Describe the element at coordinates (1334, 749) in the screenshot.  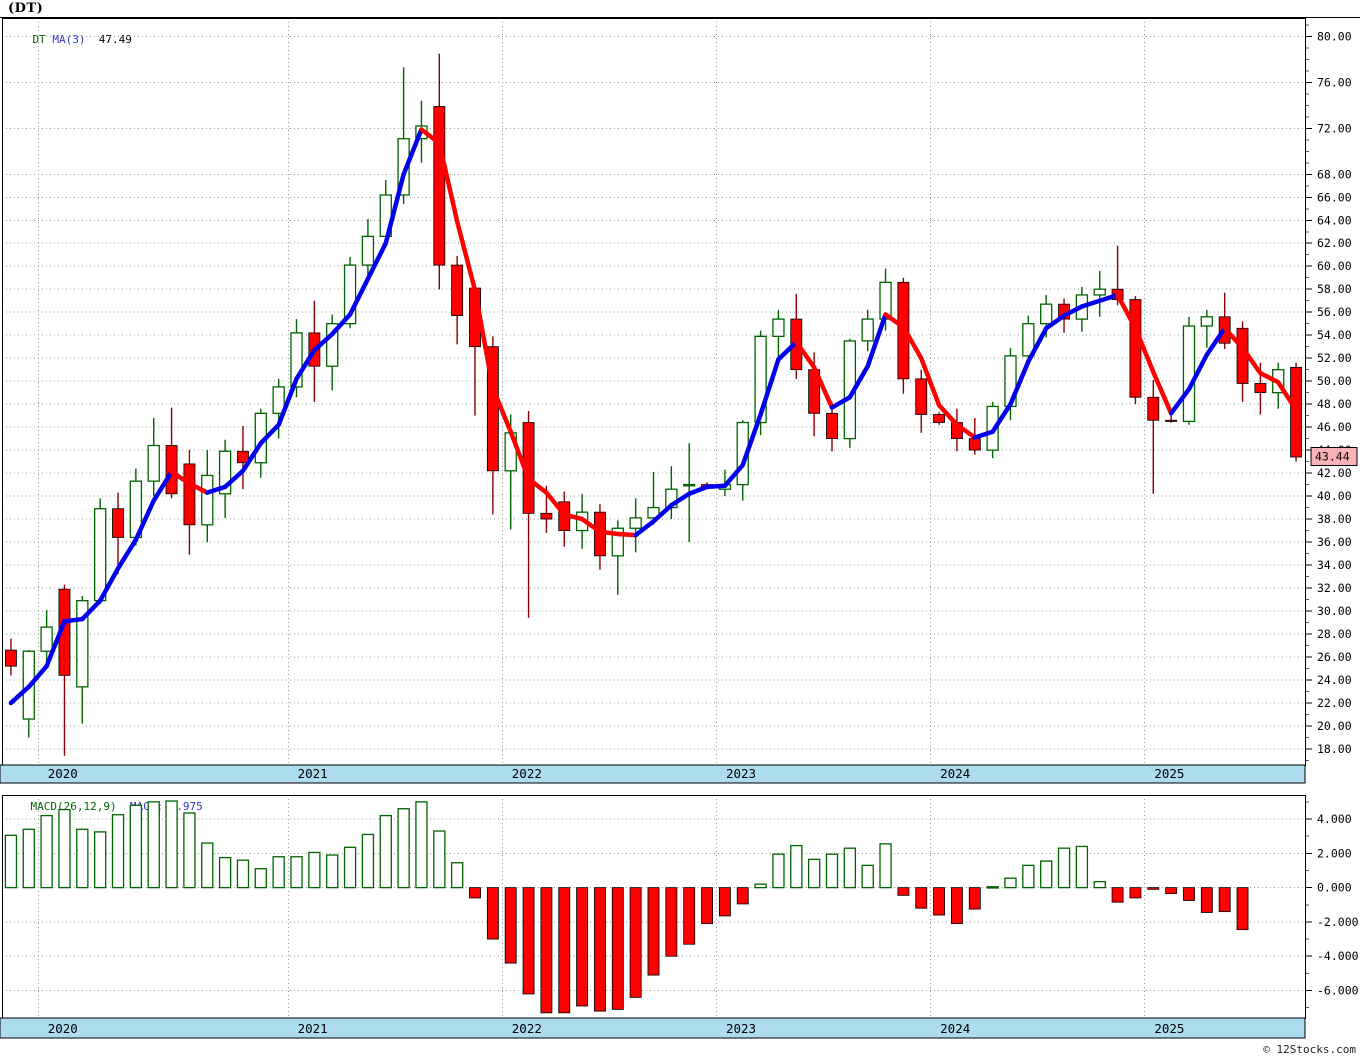
I see `svg-text: 18.00` at that location.